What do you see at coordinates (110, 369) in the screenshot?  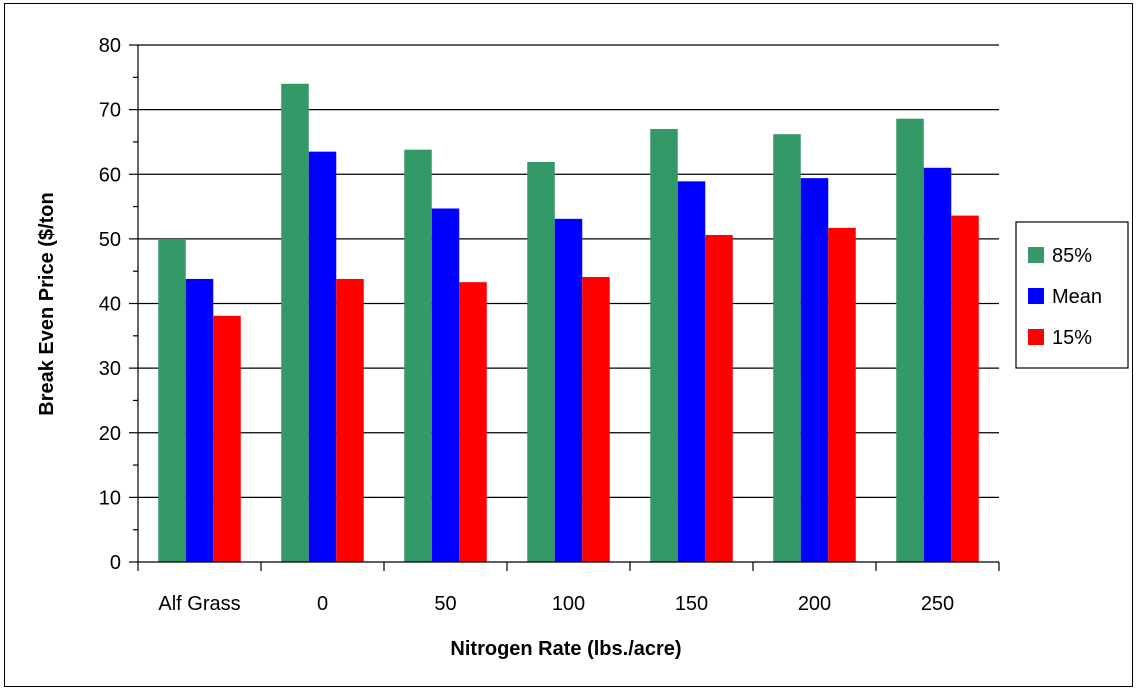 I see `y-tick-label-30: 30` at bounding box center [110, 369].